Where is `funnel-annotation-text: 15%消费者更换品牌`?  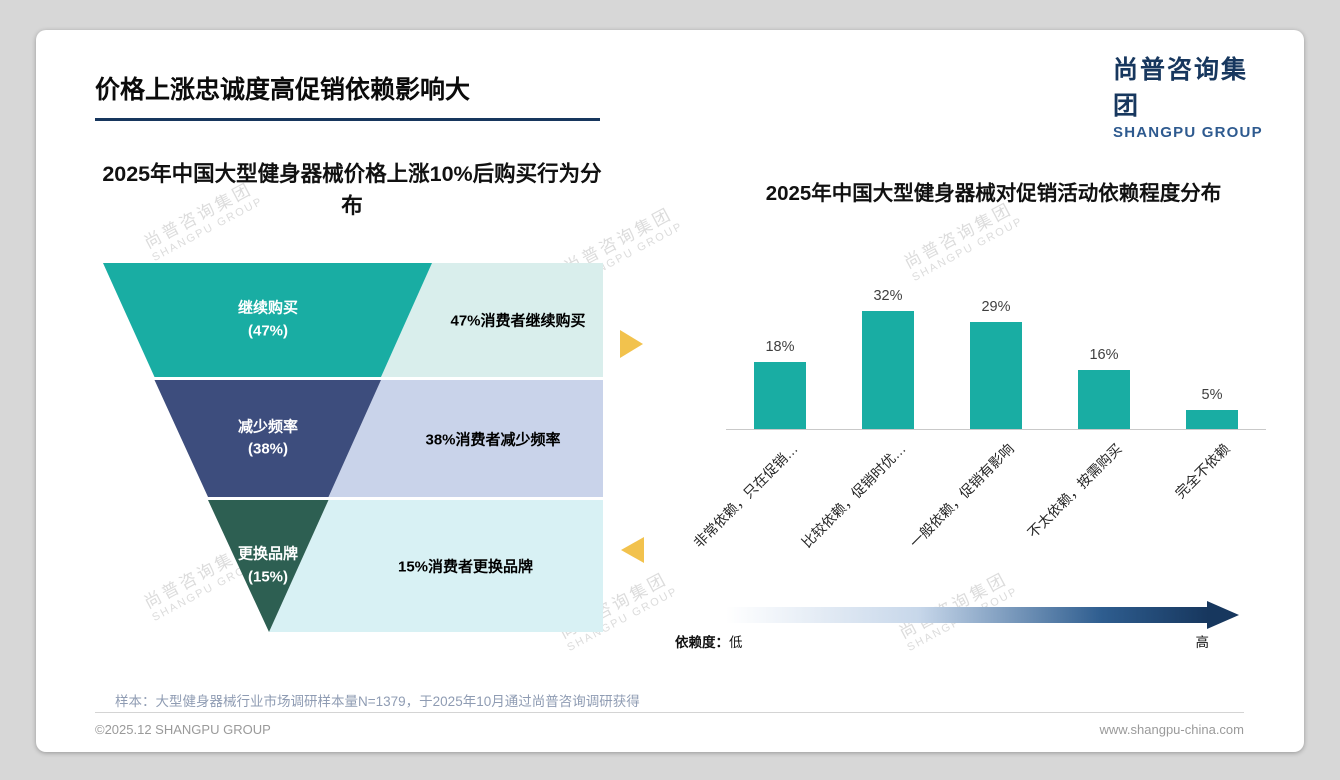
funnel-annotation-text: 15%消费者更换品牌 is located at coordinates (465, 567).